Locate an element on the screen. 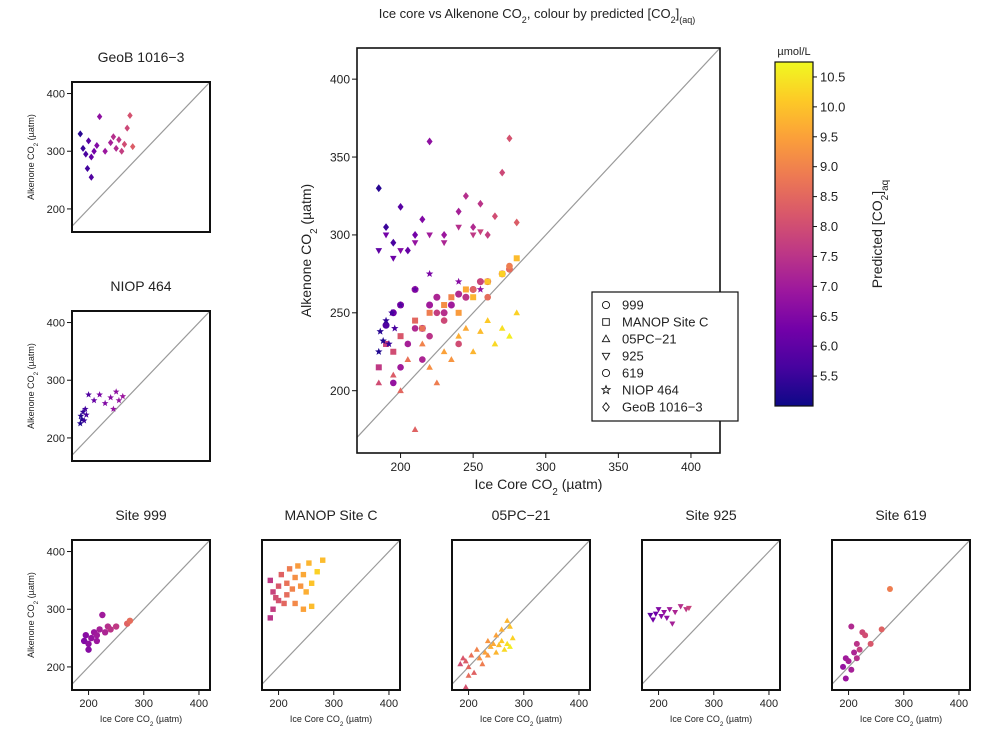 The height and width of the screenshot is (744, 987). legend-label: 999 is located at coordinates (633, 305).